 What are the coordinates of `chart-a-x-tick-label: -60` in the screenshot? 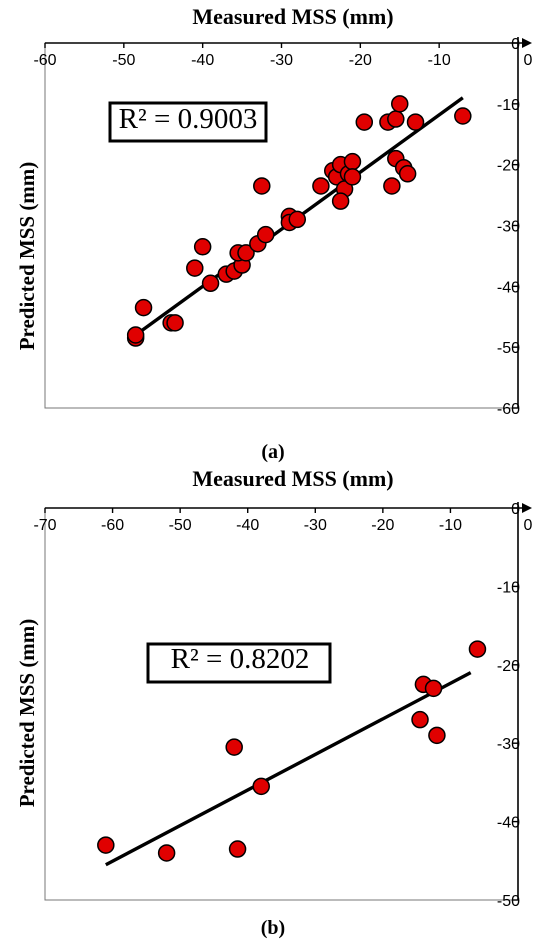 It's located at (44, 60).